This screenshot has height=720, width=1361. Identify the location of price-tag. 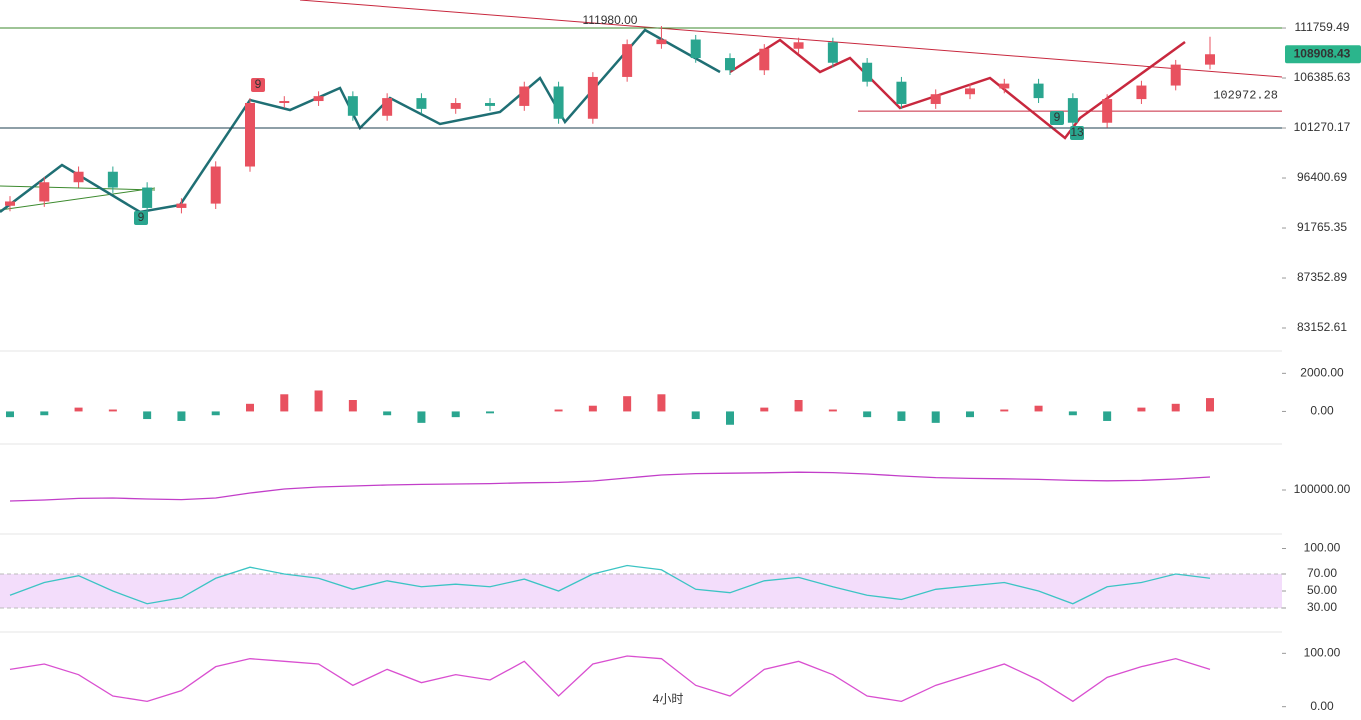
(1323, 54).